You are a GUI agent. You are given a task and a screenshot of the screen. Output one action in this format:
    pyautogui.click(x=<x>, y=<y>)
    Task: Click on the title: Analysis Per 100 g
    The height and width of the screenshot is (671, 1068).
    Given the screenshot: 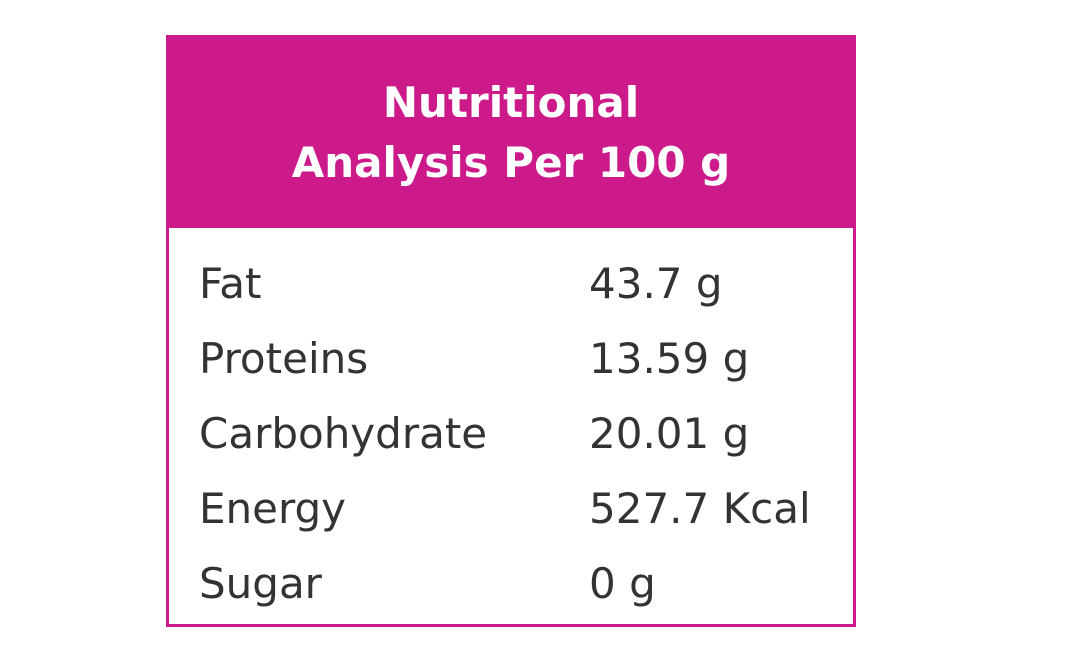 What is the action you would take?
    pyautogui.click(x=511, y=162)
    